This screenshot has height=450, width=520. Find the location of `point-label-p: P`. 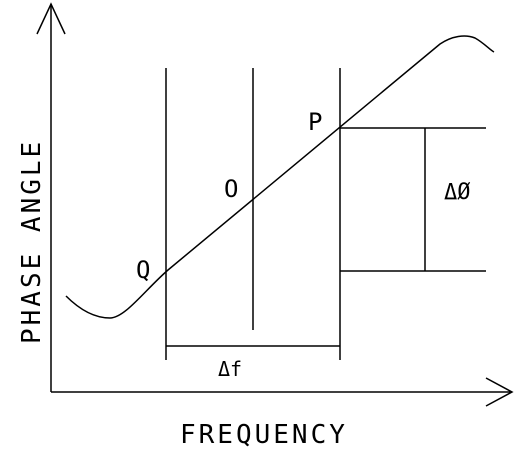

point-label-p: P is located at coordinates (315, 122).